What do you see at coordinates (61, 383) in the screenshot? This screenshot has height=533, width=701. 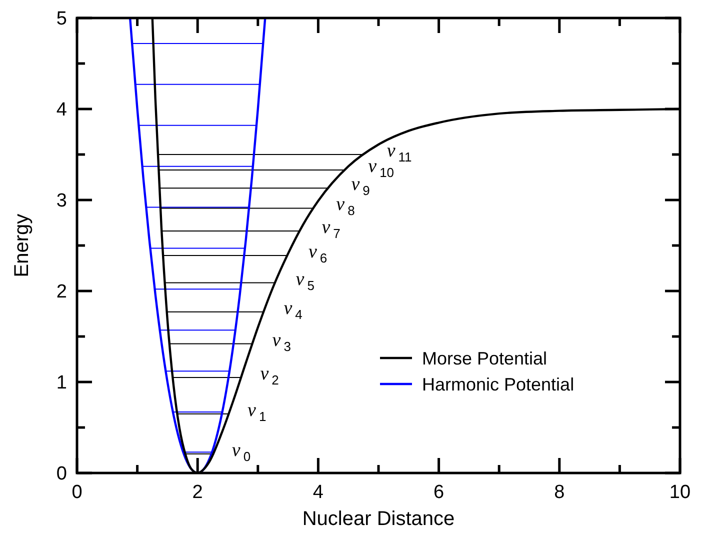 I see `y-tick-label: 1` at bounding box center [61, 383].